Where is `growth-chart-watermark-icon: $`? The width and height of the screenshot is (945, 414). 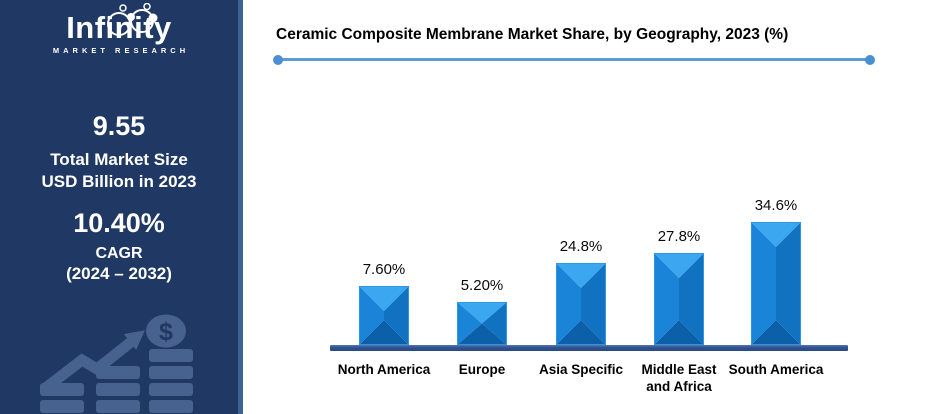
growth-chart-watermark-icon: $ is located at coordinates (116, 363).